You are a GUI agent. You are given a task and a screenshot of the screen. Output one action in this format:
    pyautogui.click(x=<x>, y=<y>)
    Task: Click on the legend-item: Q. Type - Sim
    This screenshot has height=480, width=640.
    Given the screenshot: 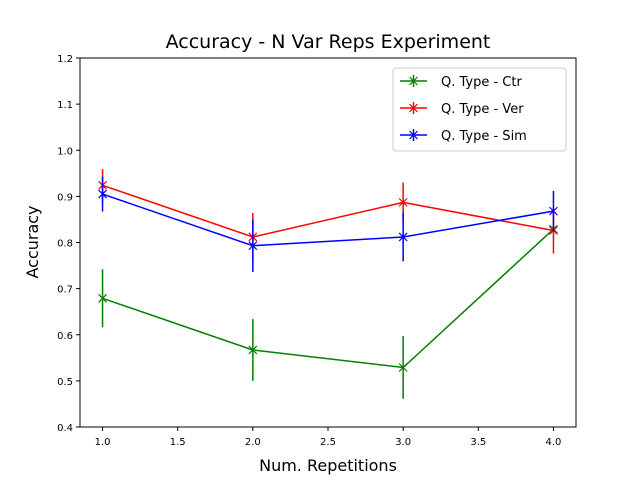 What is the action you would take?
    pyautogui.click(x=463, y=136)
    